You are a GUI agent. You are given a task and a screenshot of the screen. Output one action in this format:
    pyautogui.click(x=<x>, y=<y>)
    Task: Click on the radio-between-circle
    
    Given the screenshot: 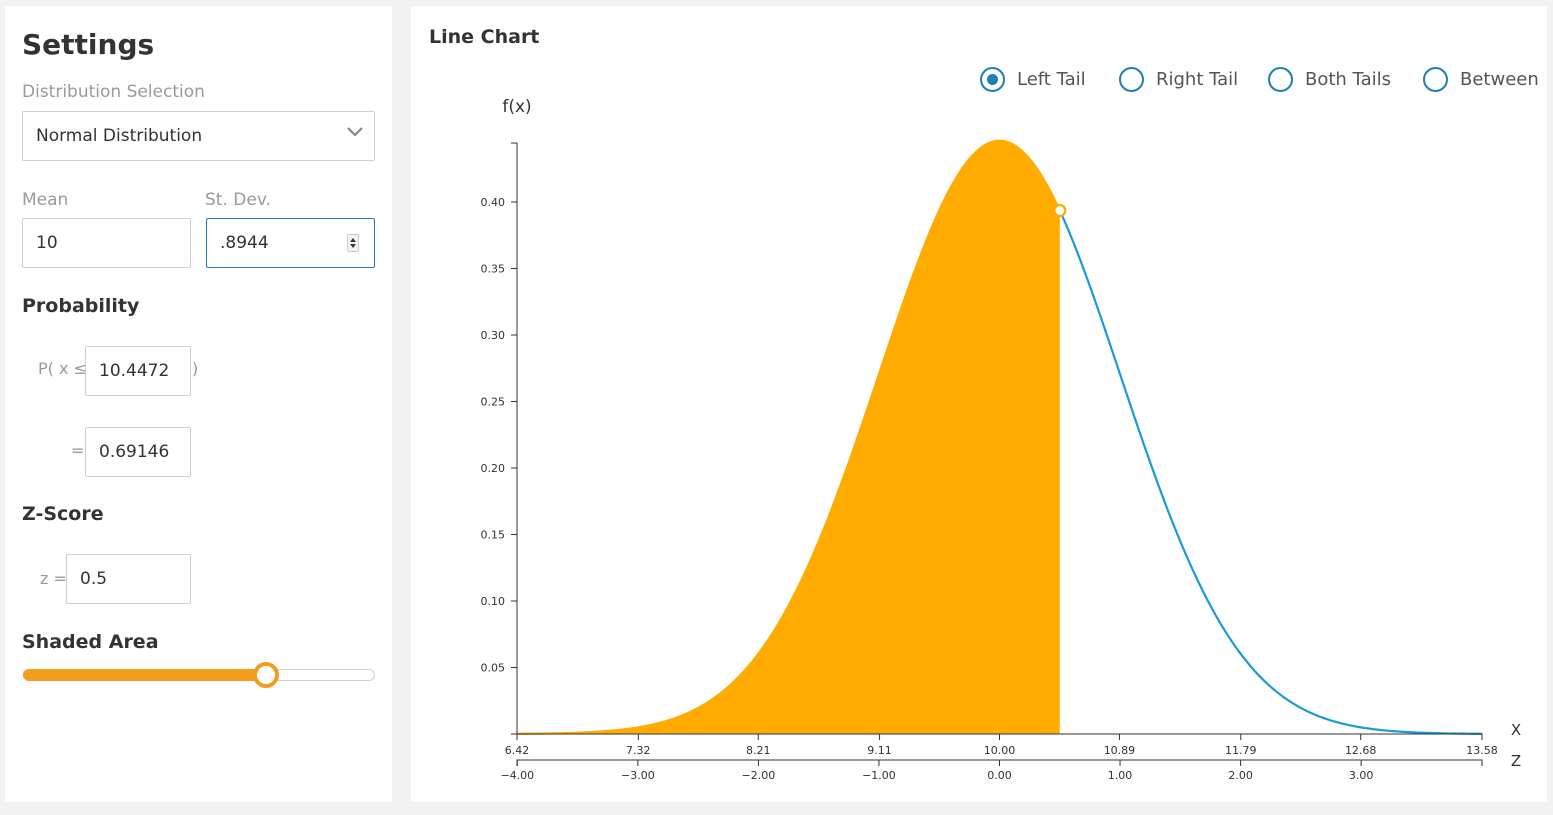 What is the action you would take?
    pyautogui.click(x=1435, y=79)
    